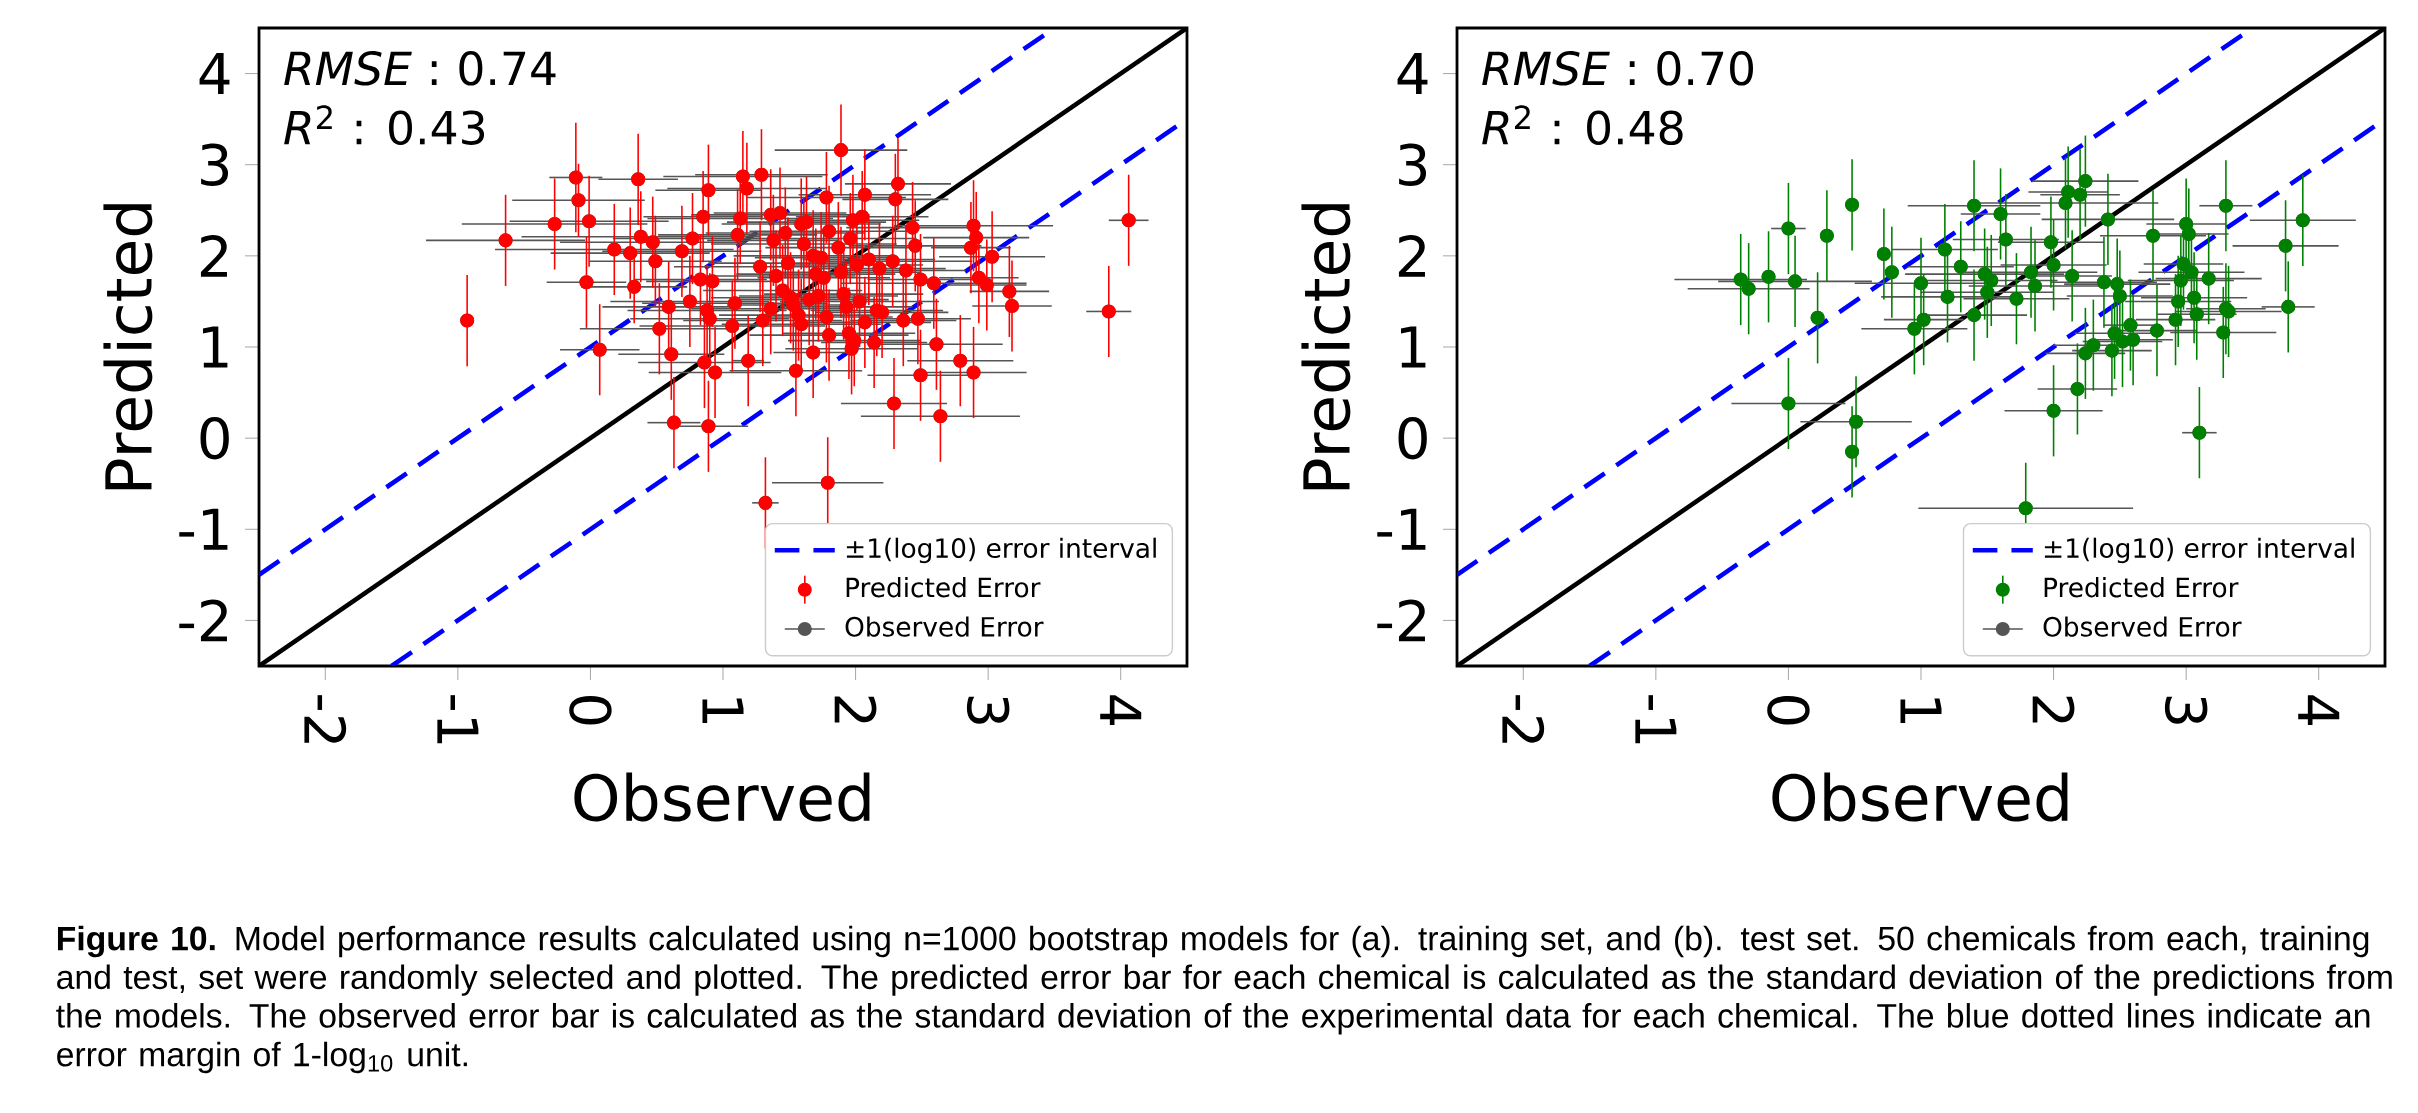  What do you see at coordinates (1224, 999) in the screenshot?
I see `text: Figure 10. Model performance results calculated using n=1000 bootstrap models for (a). training set, and (b). test set. 50 chemicals from each, training and test, set were randomly selected and plotted. The predicted error bar for each chemical is calculated as the standard deviation of the predictions from the models. The observed error bar is calculated as the standard deviation of the experimental data for each chemical. The blue dotted lines indicate an error margin of 1-log$_{10}$ unit.` at bounding box center [1224, 999].